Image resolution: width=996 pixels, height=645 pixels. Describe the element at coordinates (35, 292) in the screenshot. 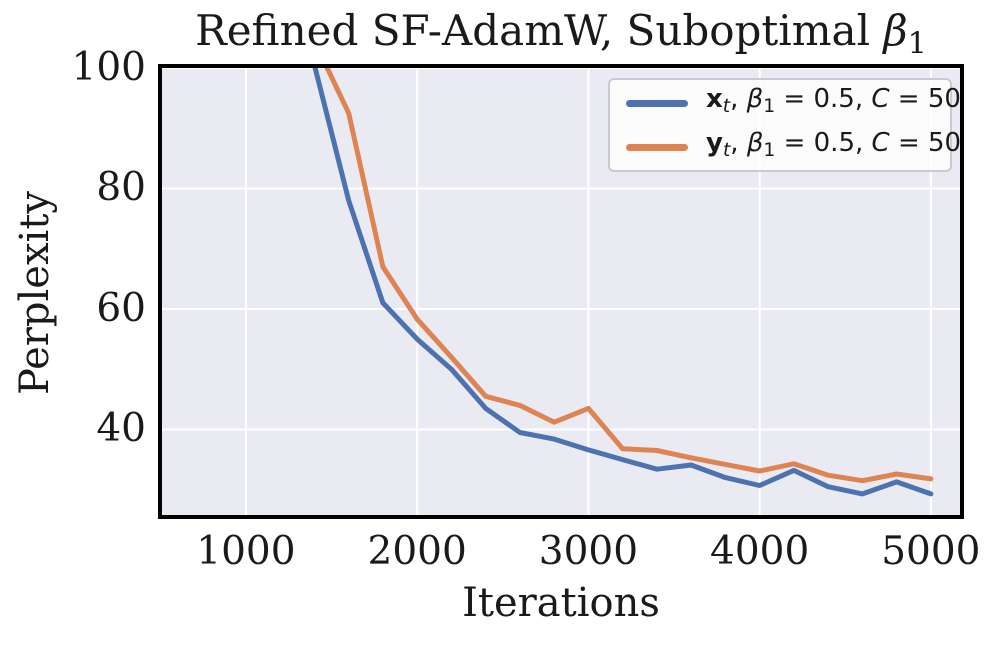

I see `y-axis-label: Perplexity` at that location.